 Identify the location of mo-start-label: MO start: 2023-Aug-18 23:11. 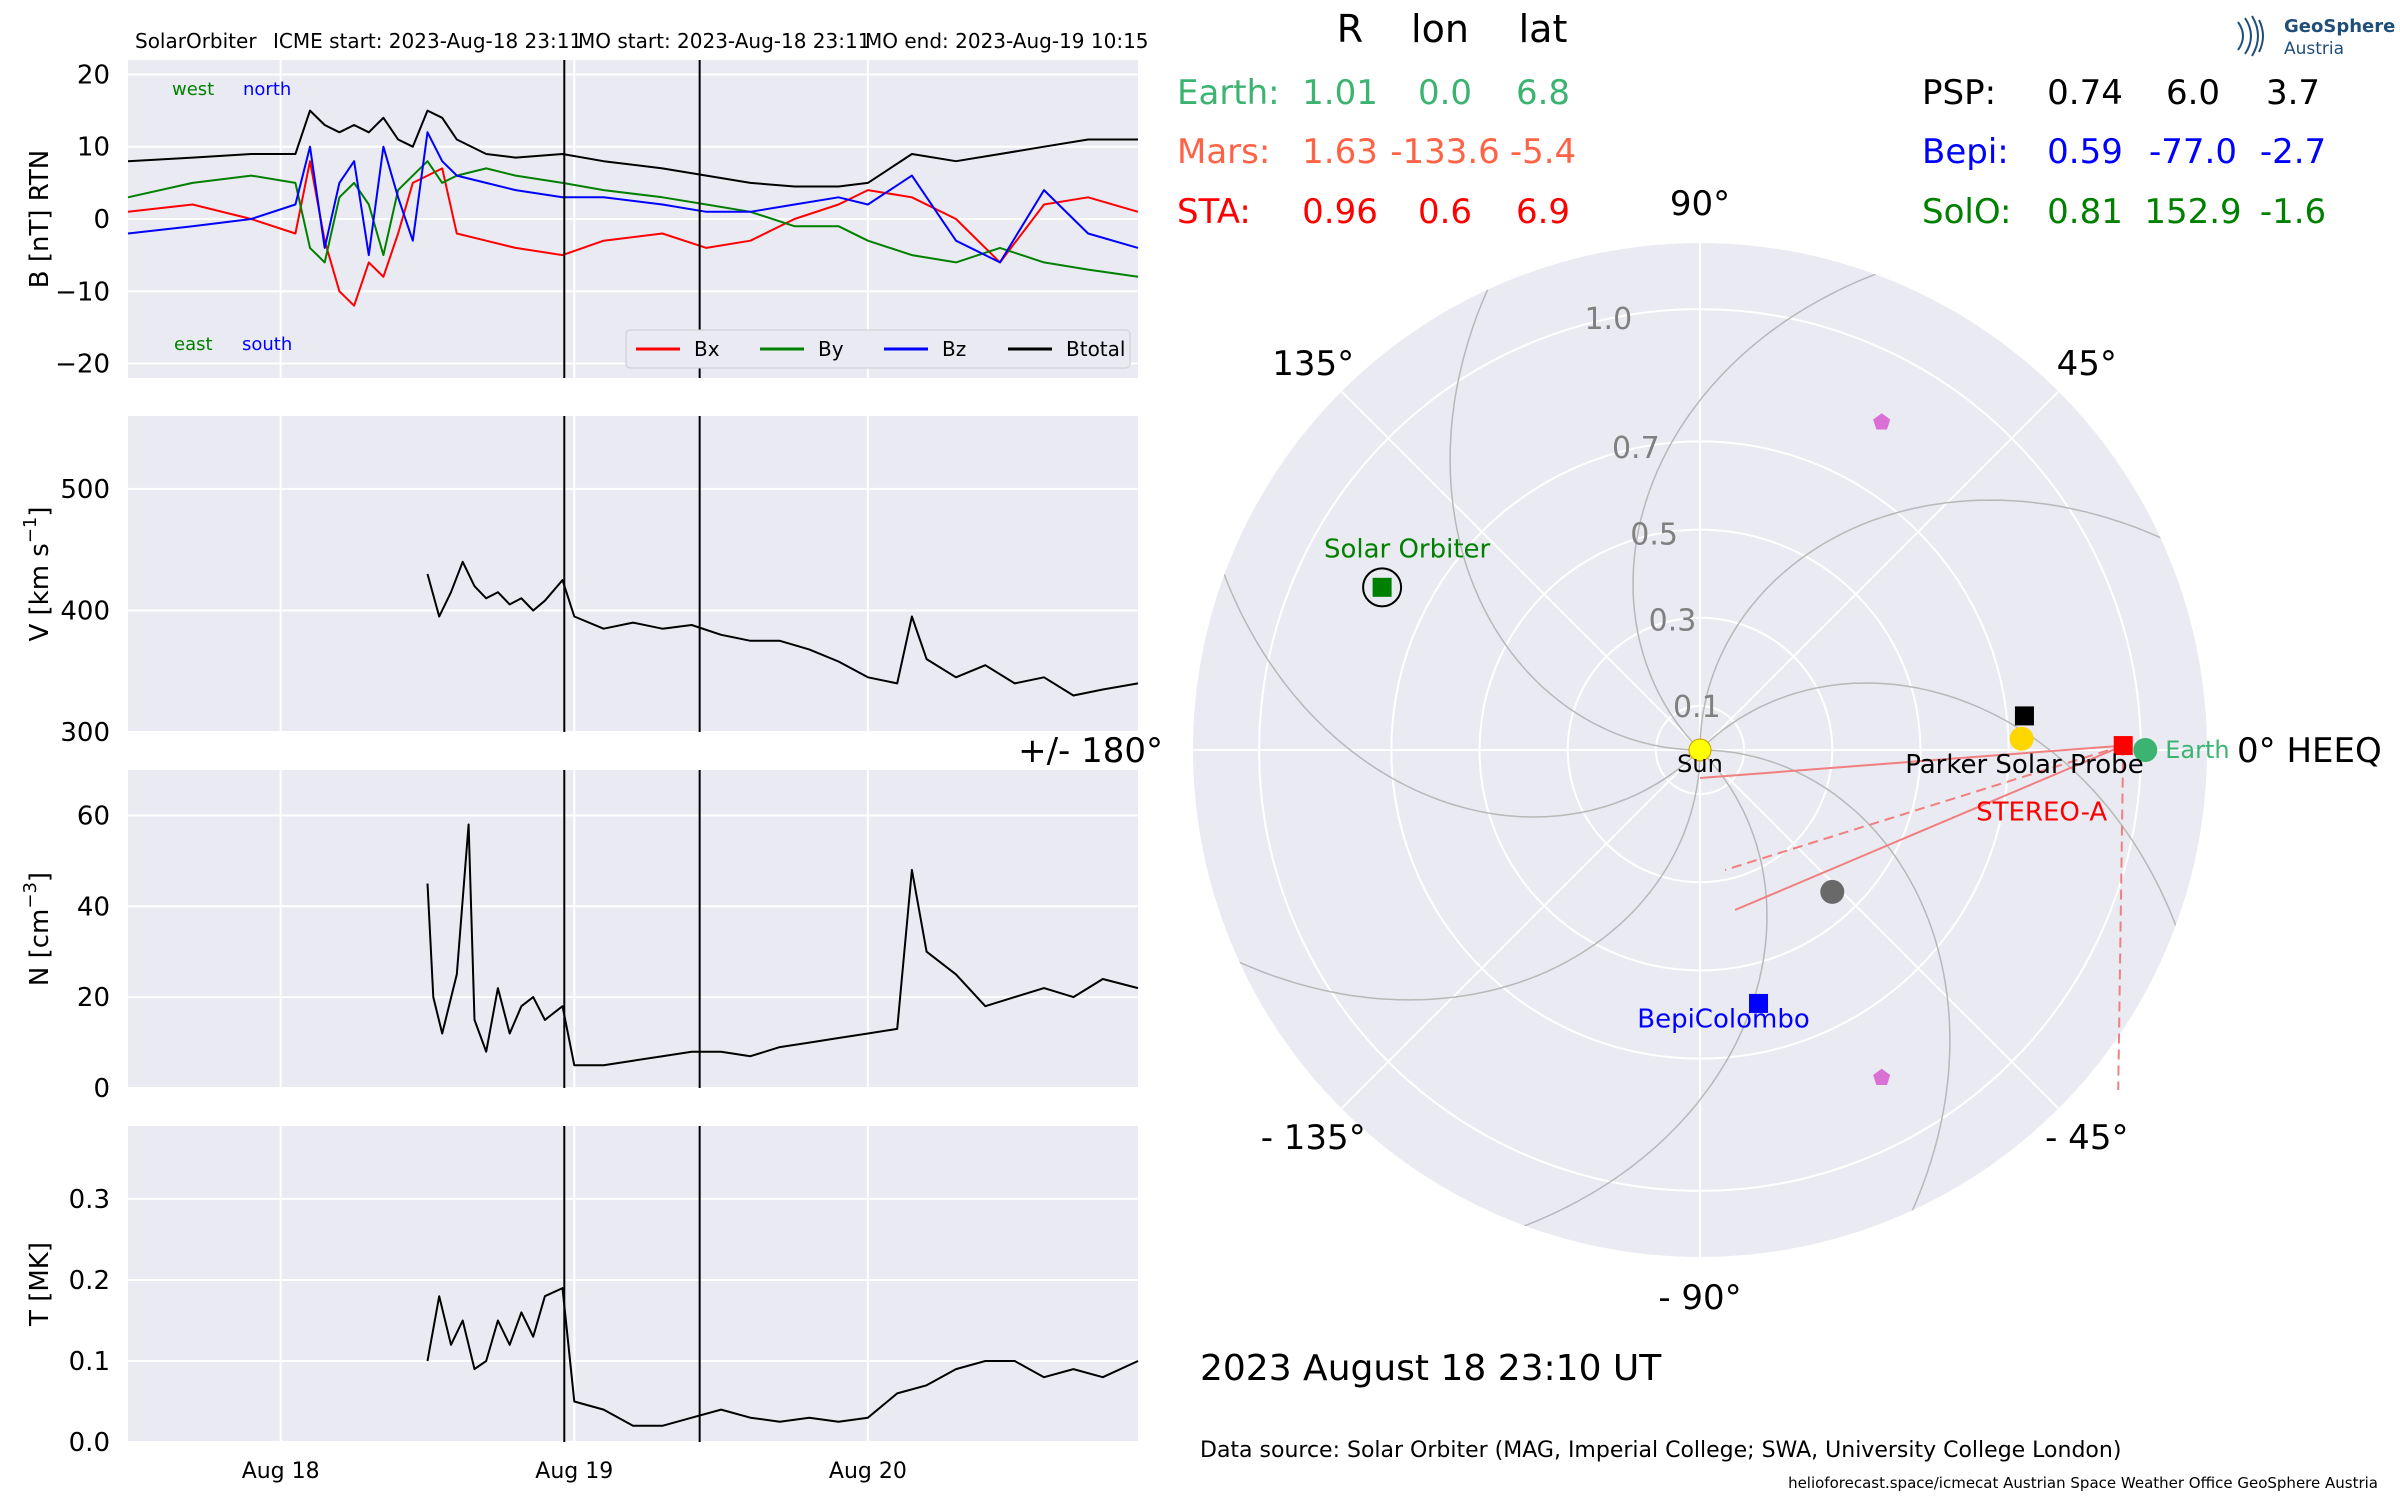
(724, 41).